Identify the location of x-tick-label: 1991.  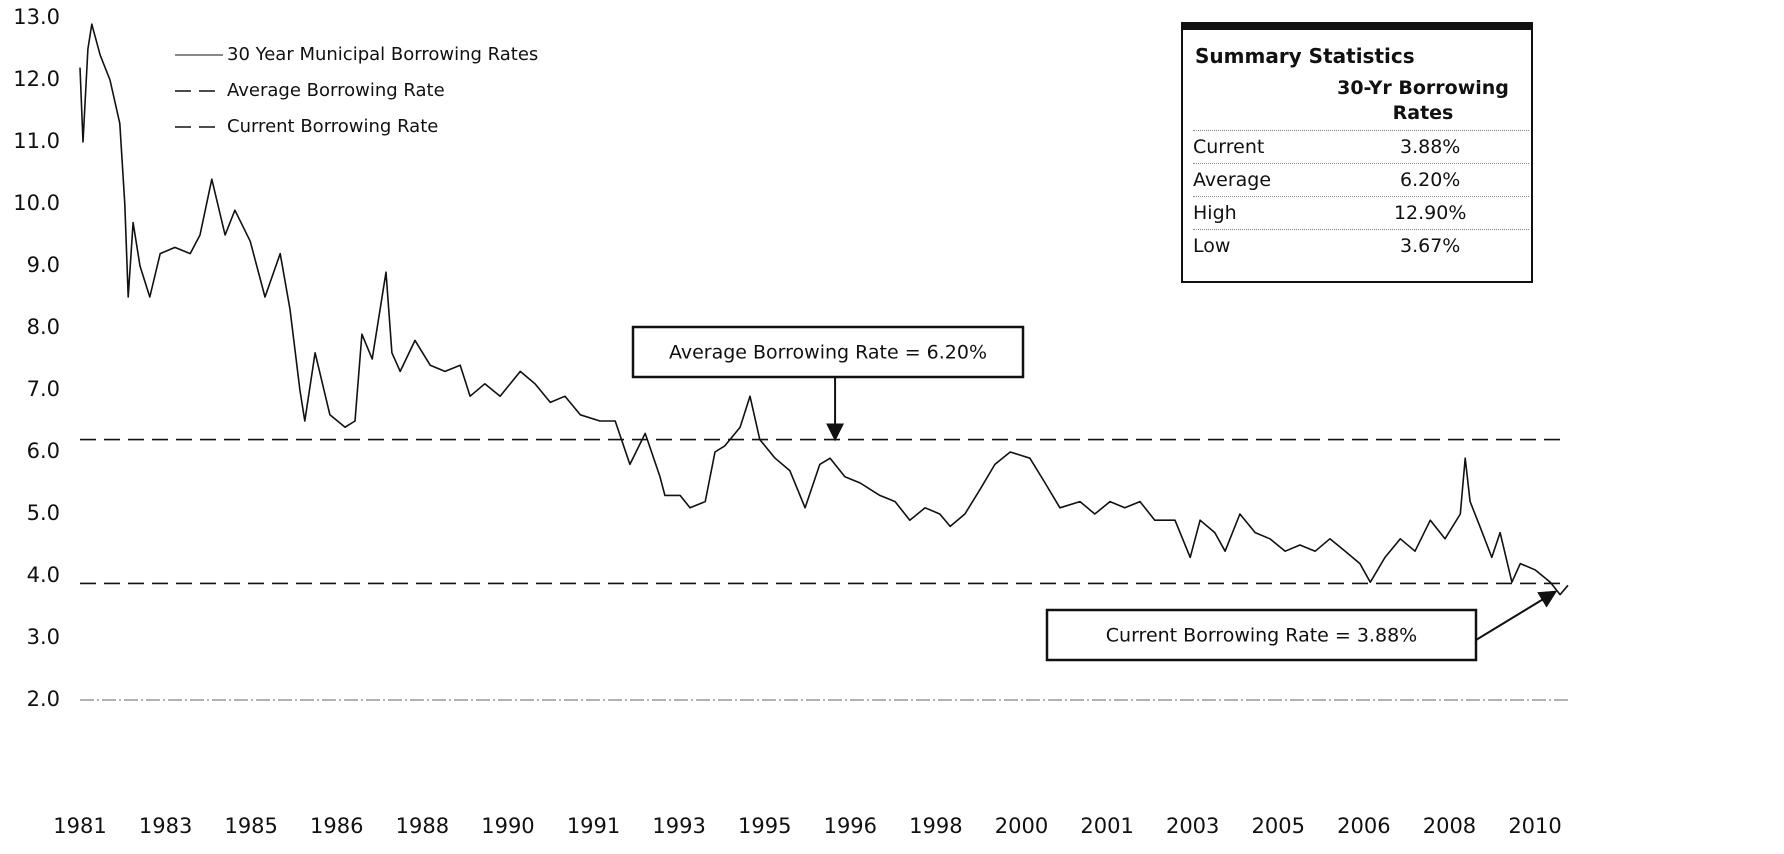
(593, 826).